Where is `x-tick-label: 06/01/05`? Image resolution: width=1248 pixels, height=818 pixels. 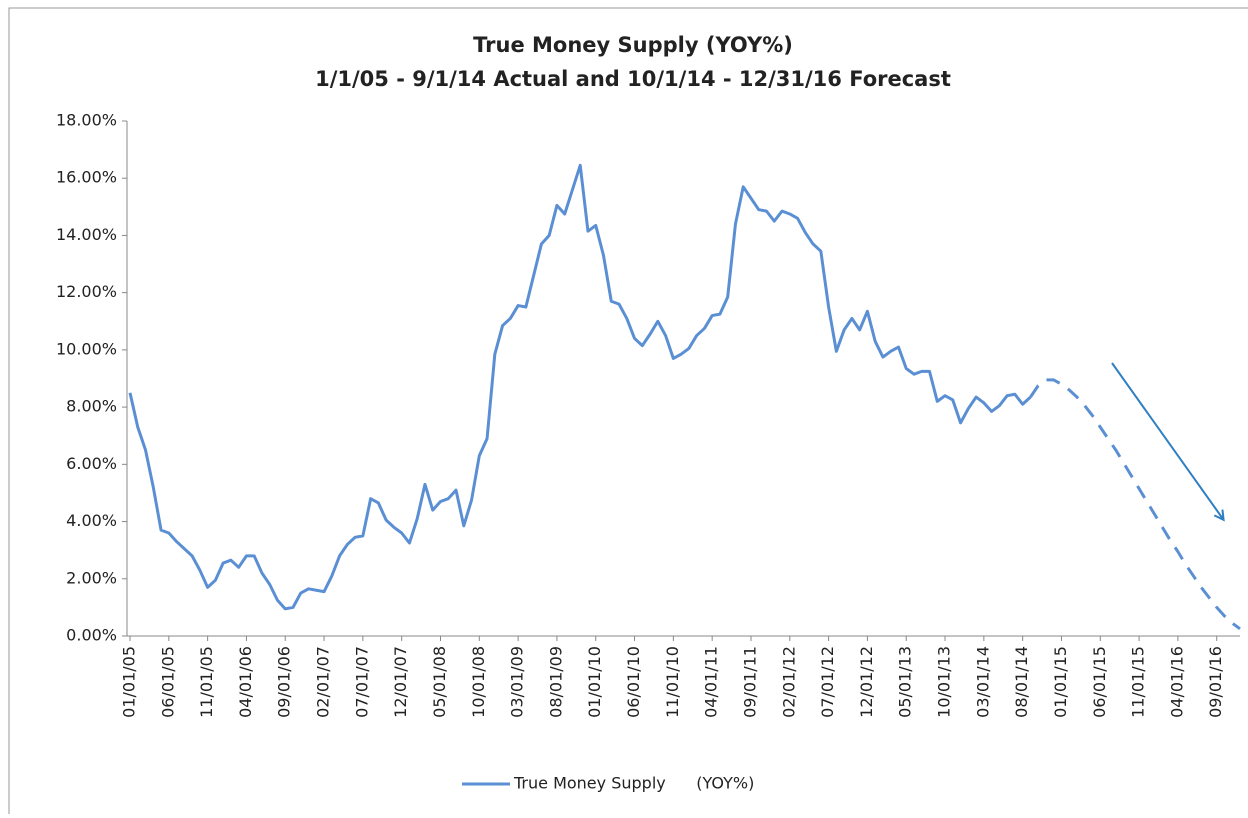 x-tick-label: 06/01/05 is located at coordinates (167, 682).